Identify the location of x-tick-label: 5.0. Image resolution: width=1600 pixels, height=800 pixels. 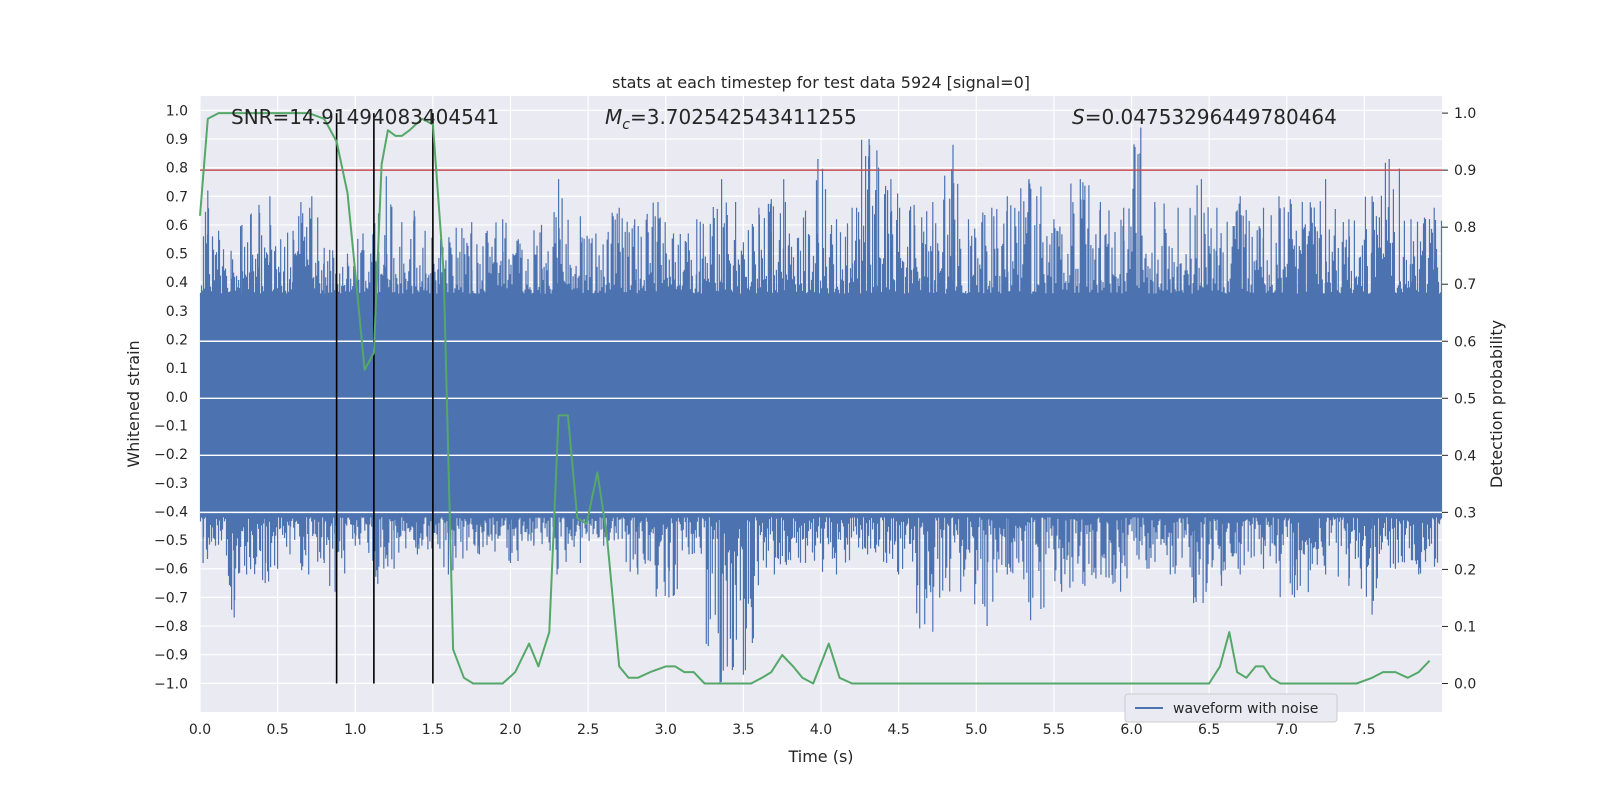
(976, 730).